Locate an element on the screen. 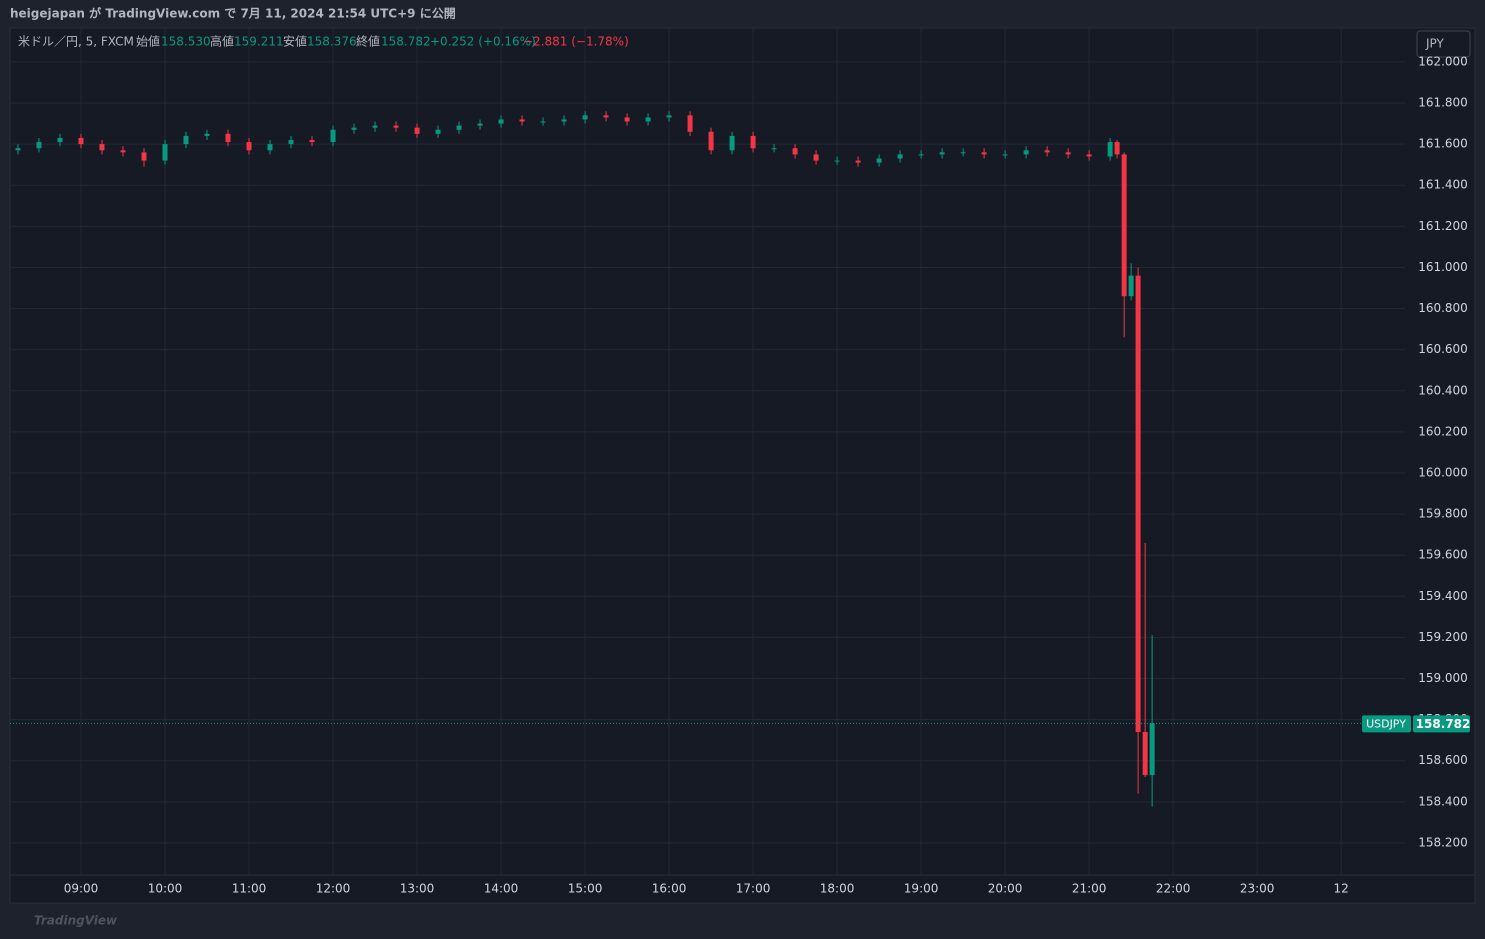  price-tag-bg is located at coordinates (1441, 724).